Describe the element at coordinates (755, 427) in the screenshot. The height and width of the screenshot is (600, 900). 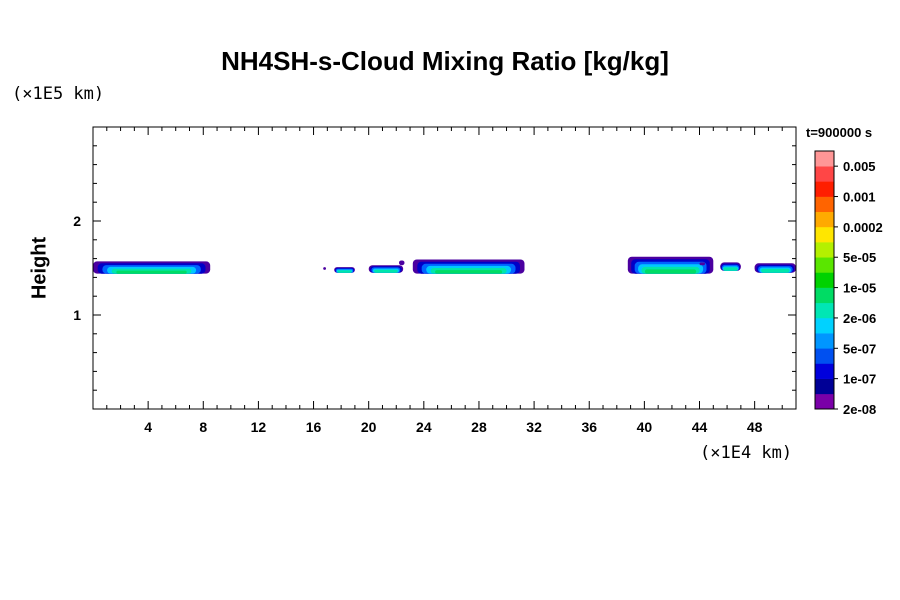
I see `x-tick-label: 48` at that location.